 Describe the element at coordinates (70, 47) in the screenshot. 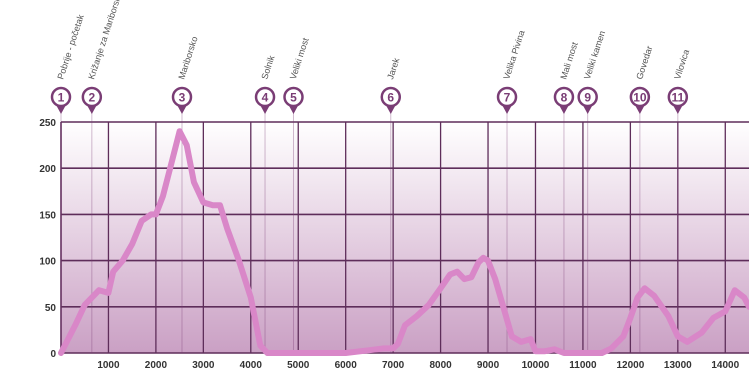

I see `poi-label: Pobrije - početak` at that location.